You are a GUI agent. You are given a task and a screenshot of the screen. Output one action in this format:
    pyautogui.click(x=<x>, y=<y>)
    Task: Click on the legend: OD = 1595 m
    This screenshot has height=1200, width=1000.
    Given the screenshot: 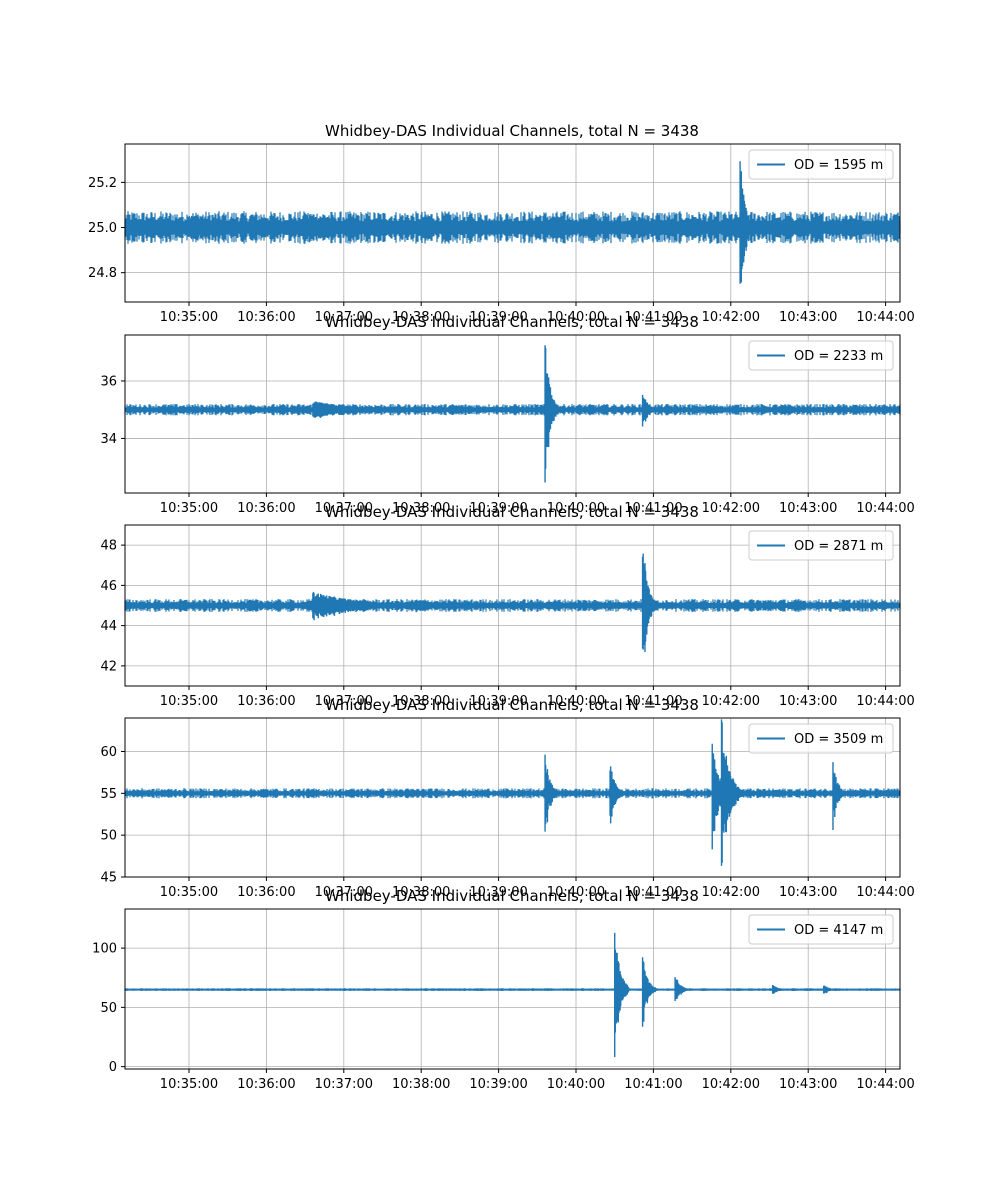 What is the action you would take?
    pyautogui.click(x=821, y=164)
    